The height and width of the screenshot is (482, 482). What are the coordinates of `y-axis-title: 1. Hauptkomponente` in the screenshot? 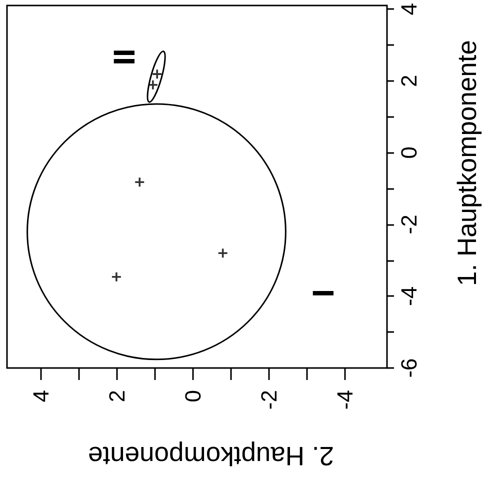 It's located at (467, 163).